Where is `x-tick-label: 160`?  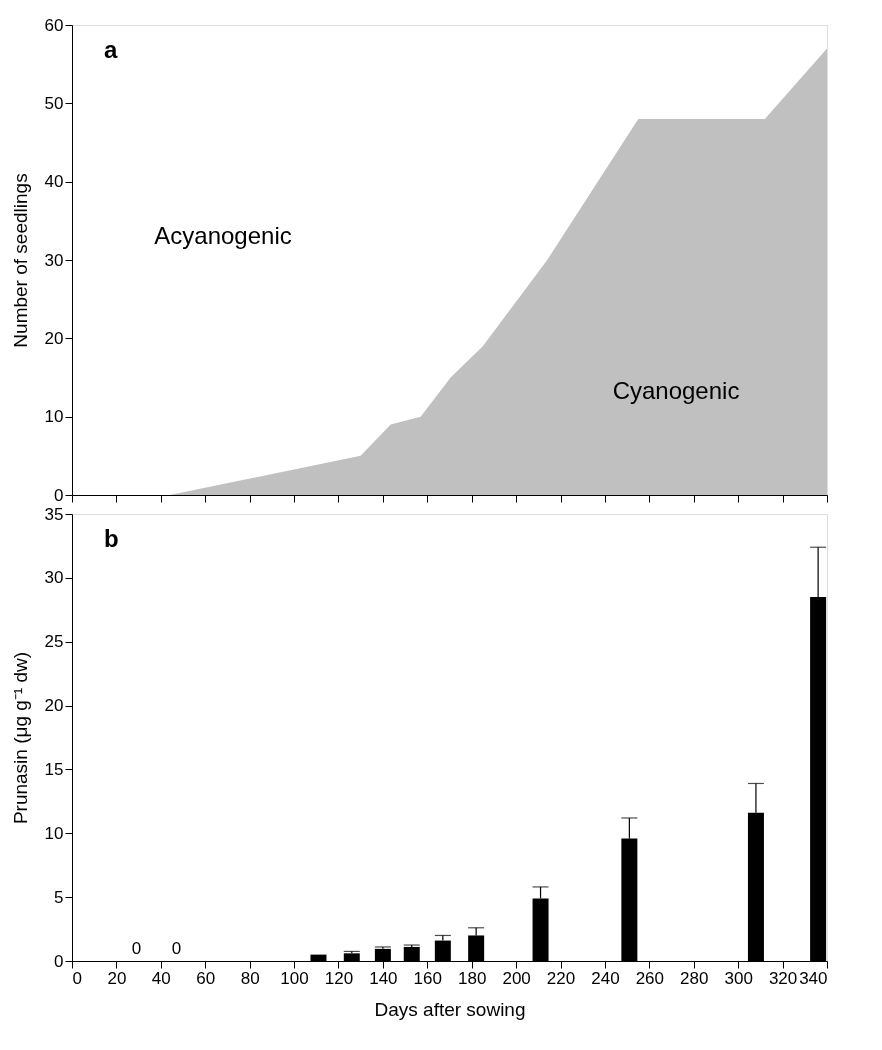 x-tick-label: 160 is located at coordinates (427, 978).